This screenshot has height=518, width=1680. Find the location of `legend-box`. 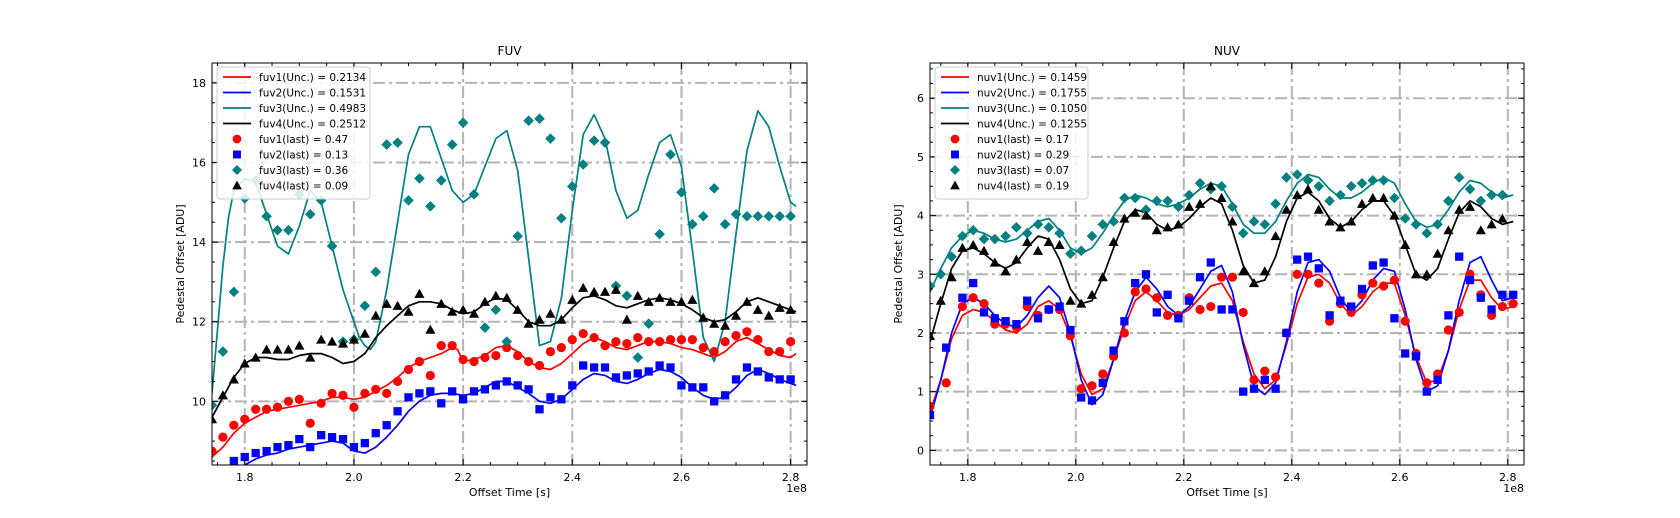

legend-box is located at coordinates (1011, 133).